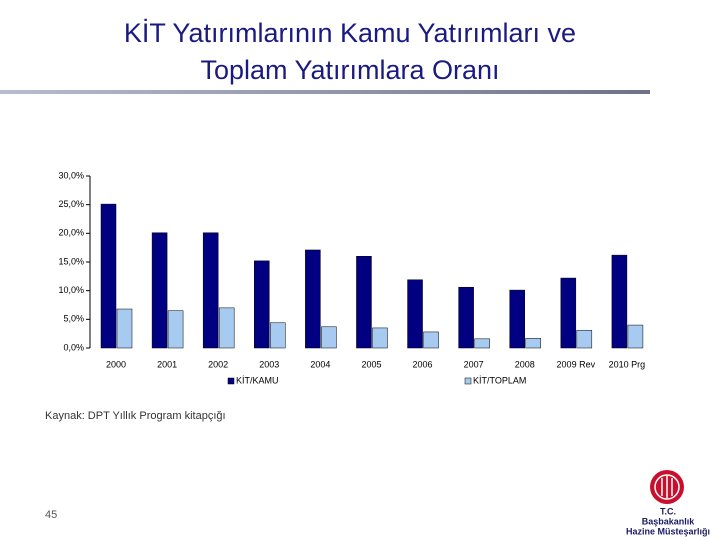 This screenshot has height=540, width=720. I want to click on x-tick-label: 2009 Rev, so click(576, 364).